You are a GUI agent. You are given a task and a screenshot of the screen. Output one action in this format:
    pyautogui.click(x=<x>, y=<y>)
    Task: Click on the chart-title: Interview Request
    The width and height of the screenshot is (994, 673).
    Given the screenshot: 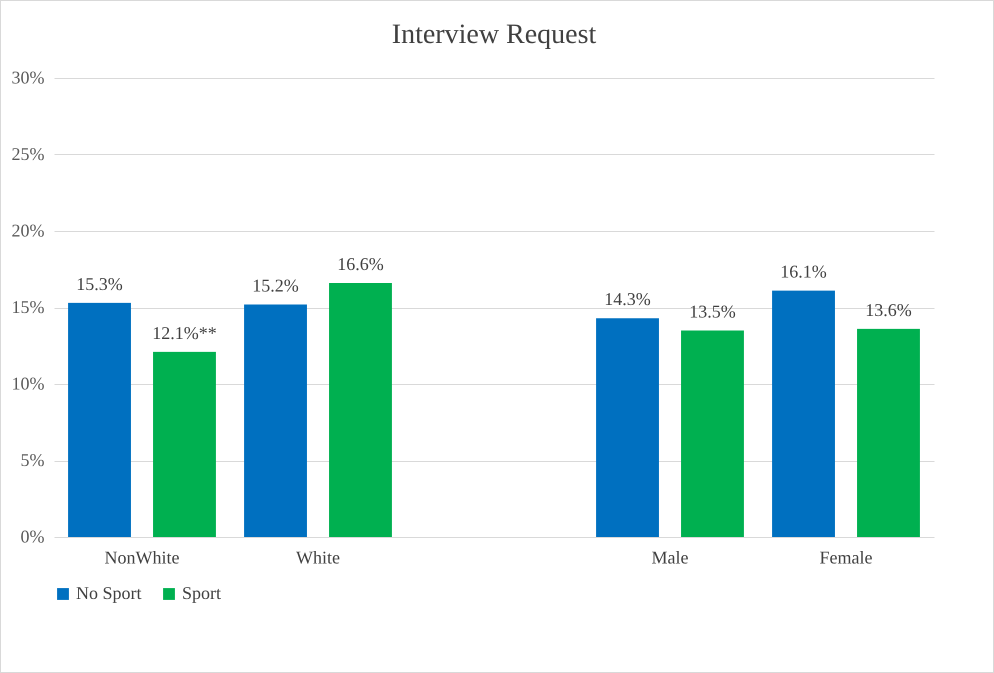 What is the action you would take?
    pyautogui.click(x=494, y=34)
    